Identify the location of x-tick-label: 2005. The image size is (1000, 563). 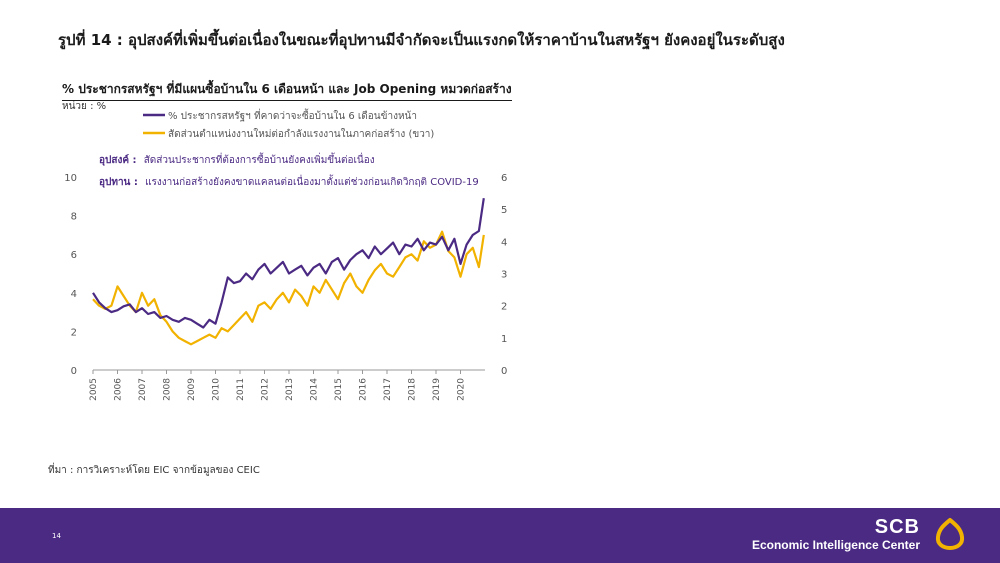
(94, 389).